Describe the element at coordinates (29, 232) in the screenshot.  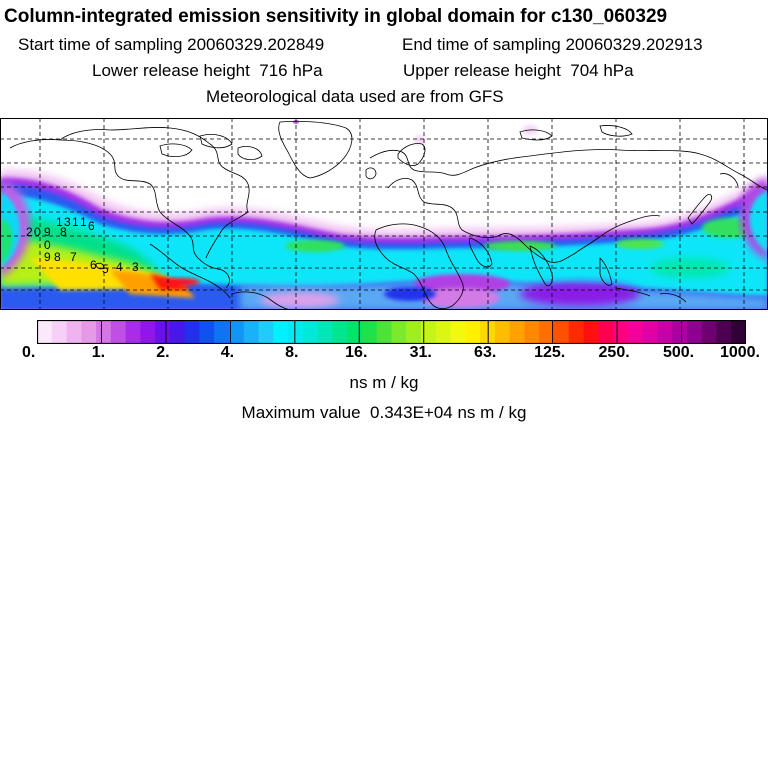
I see `trajectory-label: 2` at that location.